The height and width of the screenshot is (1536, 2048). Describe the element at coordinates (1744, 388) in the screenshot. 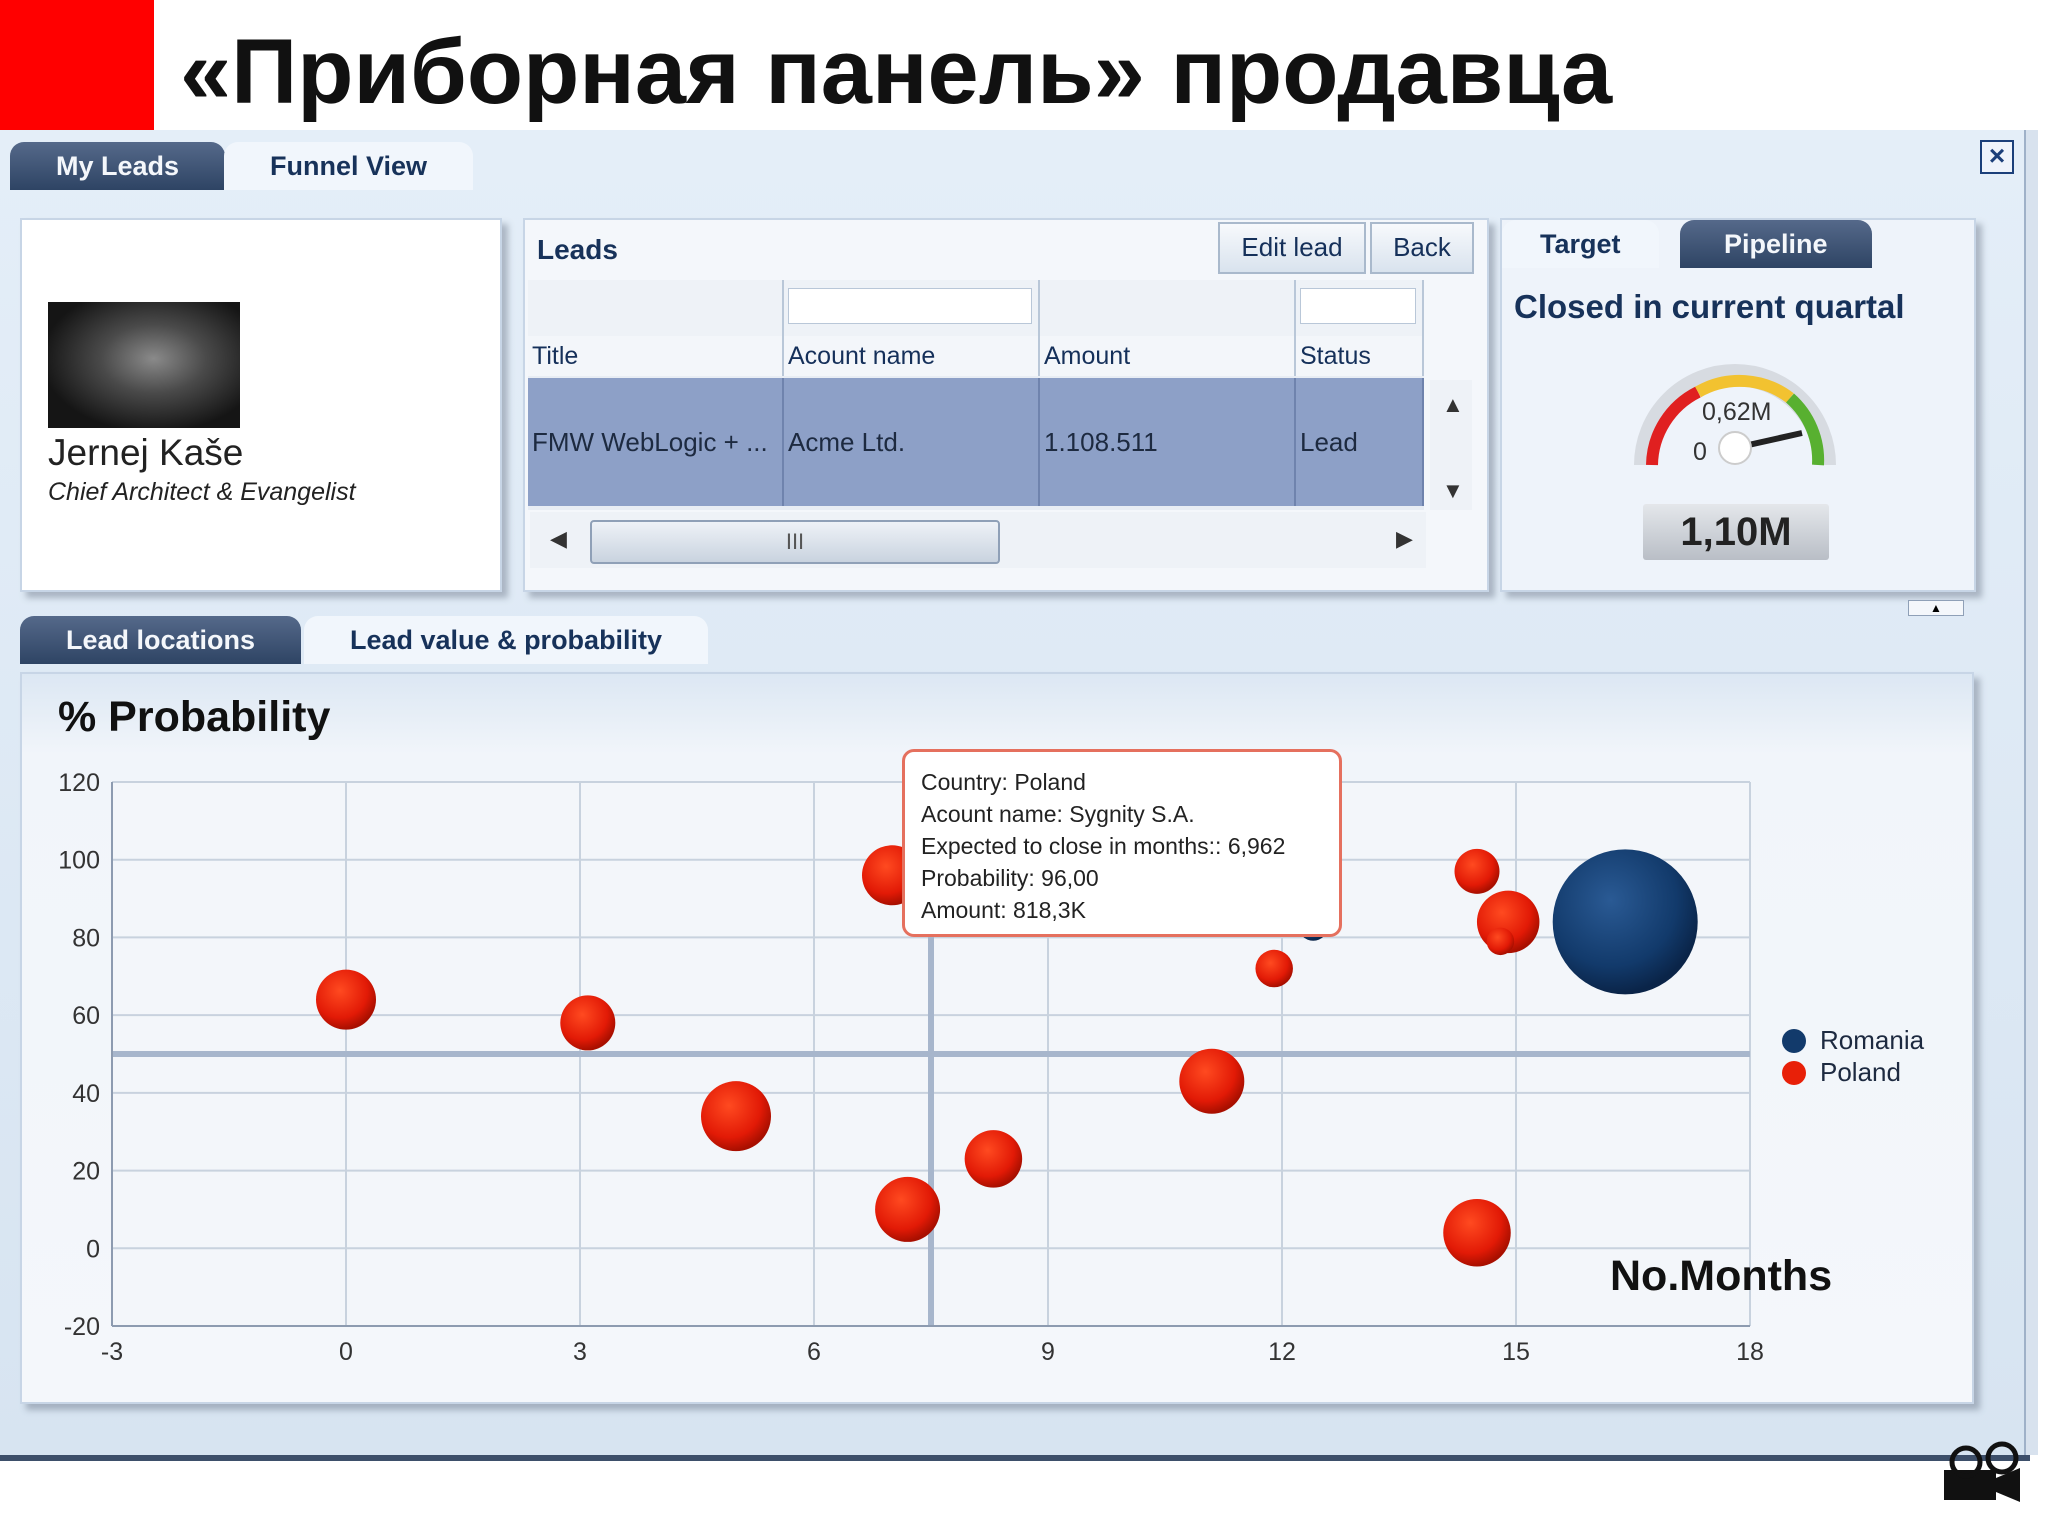

I see `gauge-yellow-band` at that location.